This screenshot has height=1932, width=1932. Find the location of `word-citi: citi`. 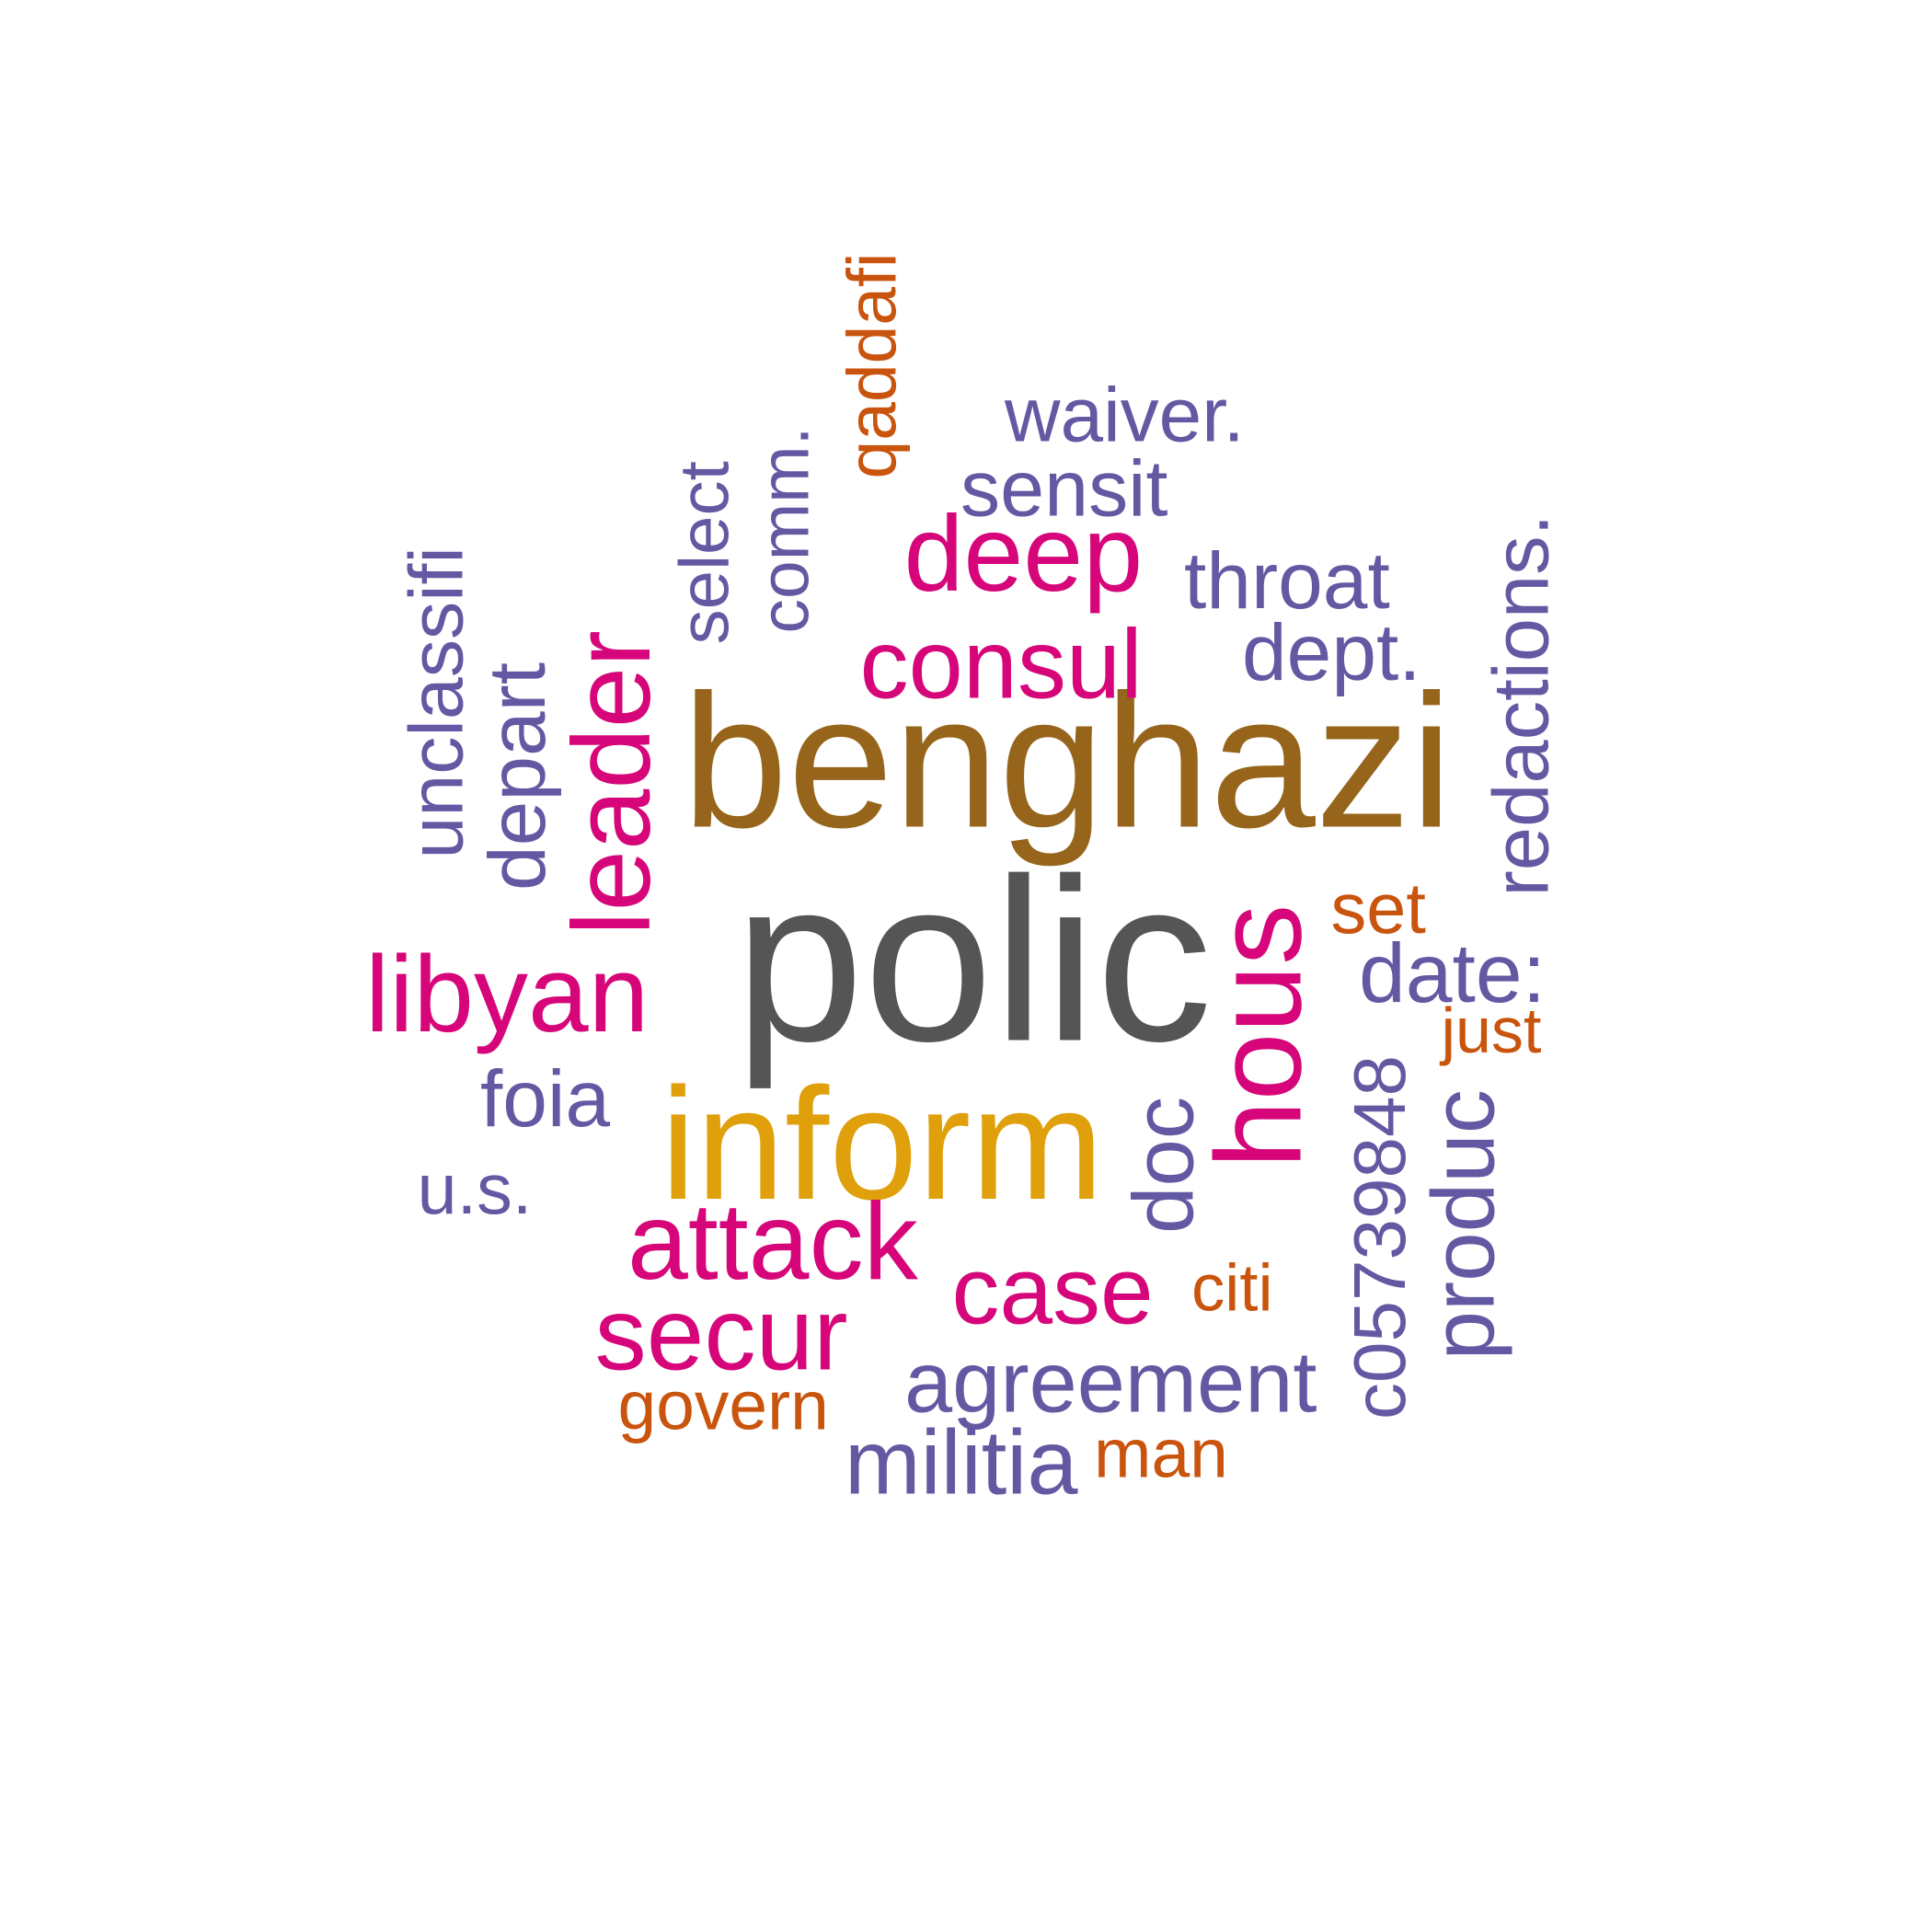

word-citi: citi is located at coordinates (1232, 1288).